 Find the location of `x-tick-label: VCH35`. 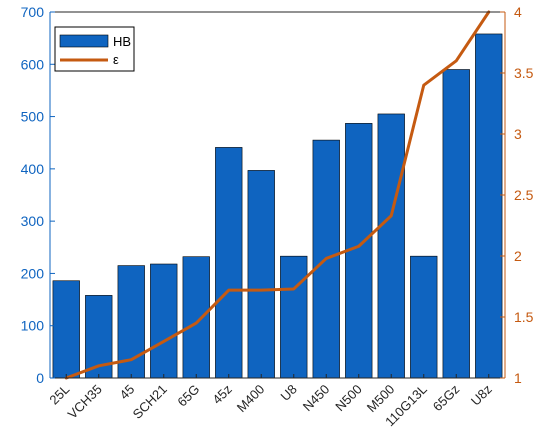

x-tick-label: VCH35 is located at coordinates (85, 402).